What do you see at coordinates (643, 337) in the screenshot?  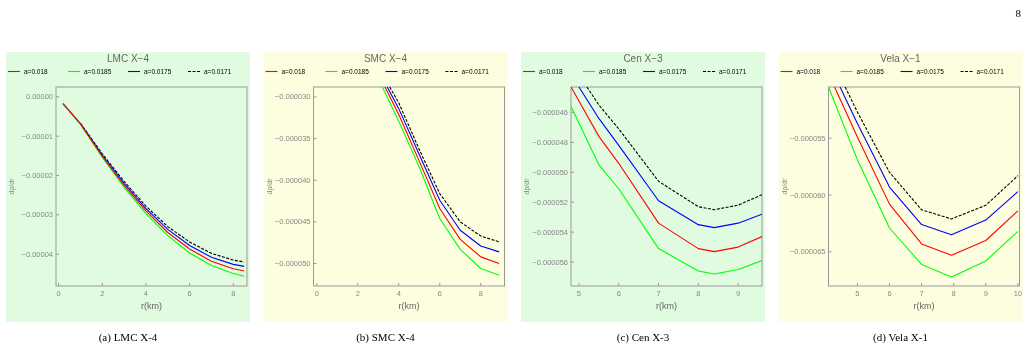 I see `text: (c) Cen X-3` at bounding box center [643, 337].